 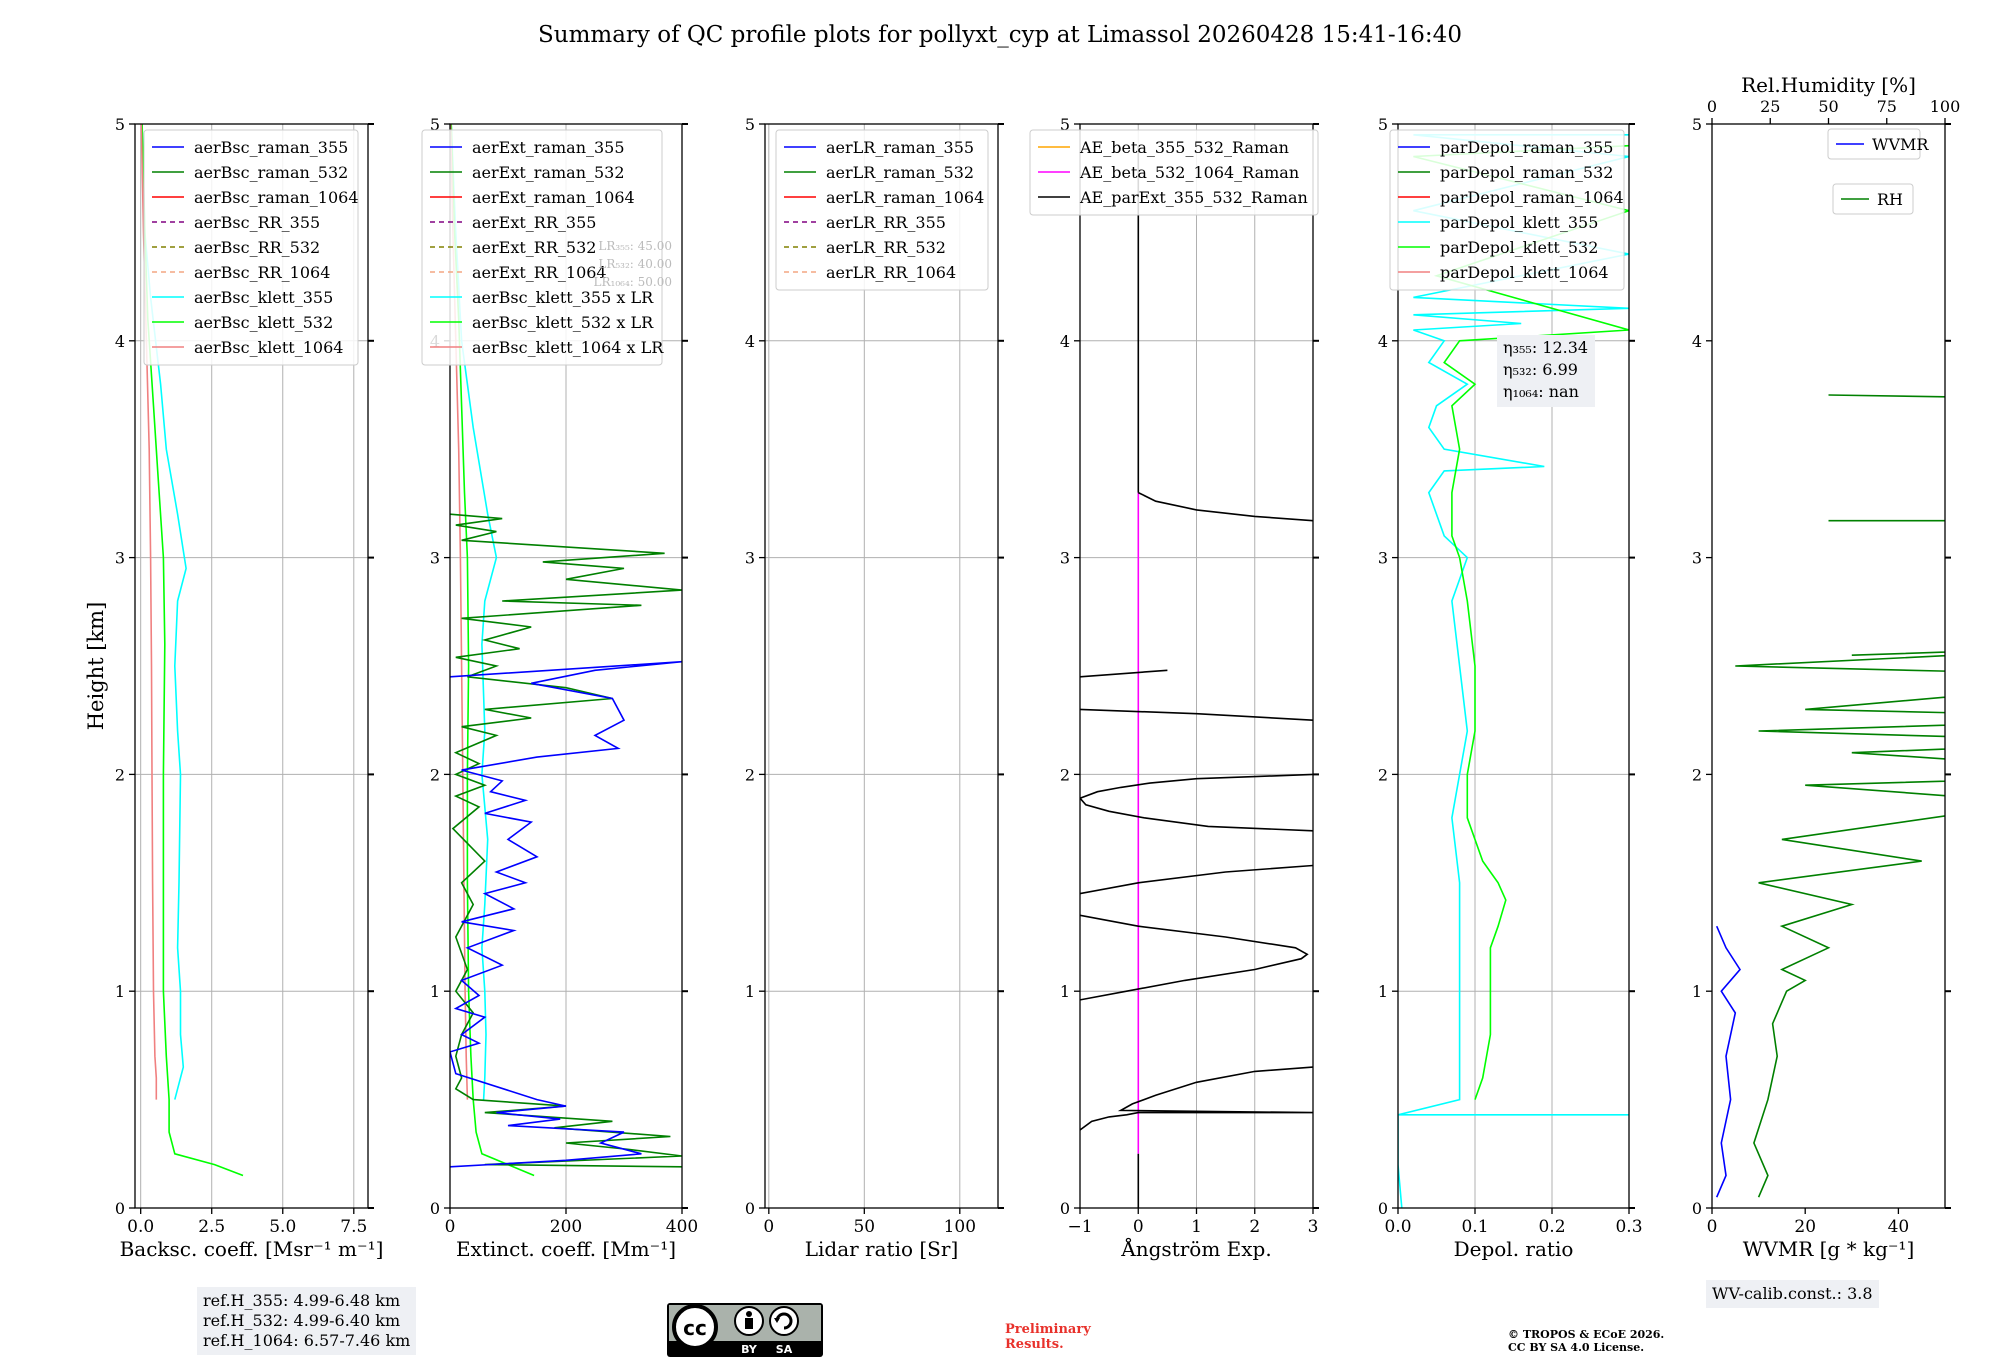 What do you see at coordinates (548, 172) in the screenshot?
I see `legend-label: aerExt_raman_532` at bounding box center [548, 172].